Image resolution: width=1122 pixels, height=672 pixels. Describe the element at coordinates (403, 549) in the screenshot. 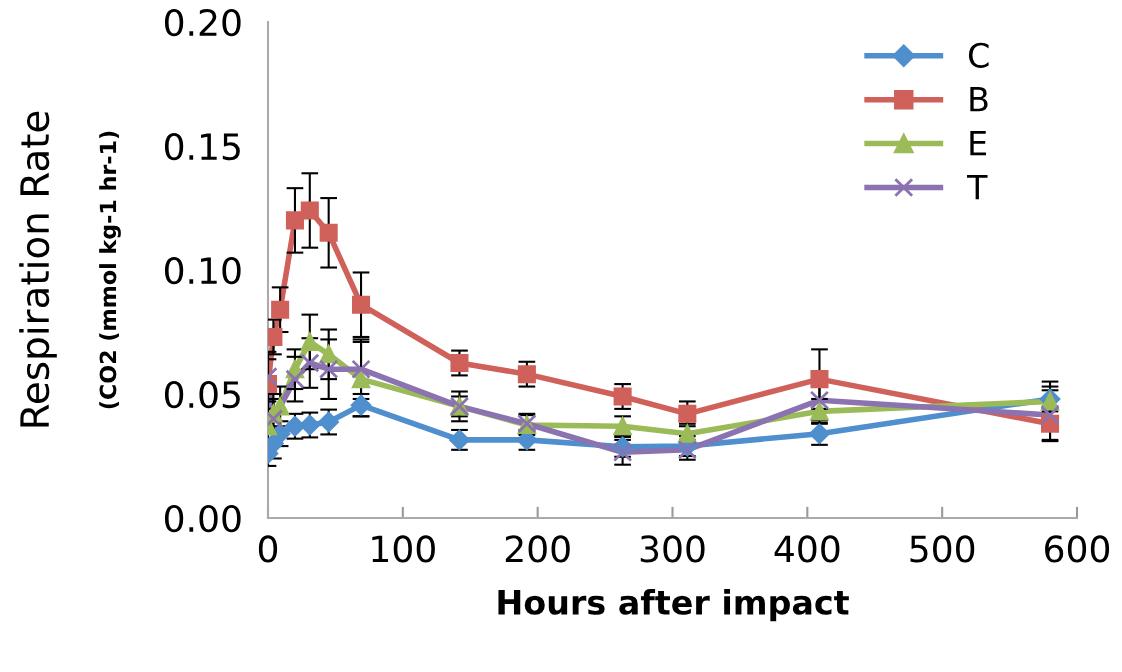

I see `x-tick-label: 100` at that location.